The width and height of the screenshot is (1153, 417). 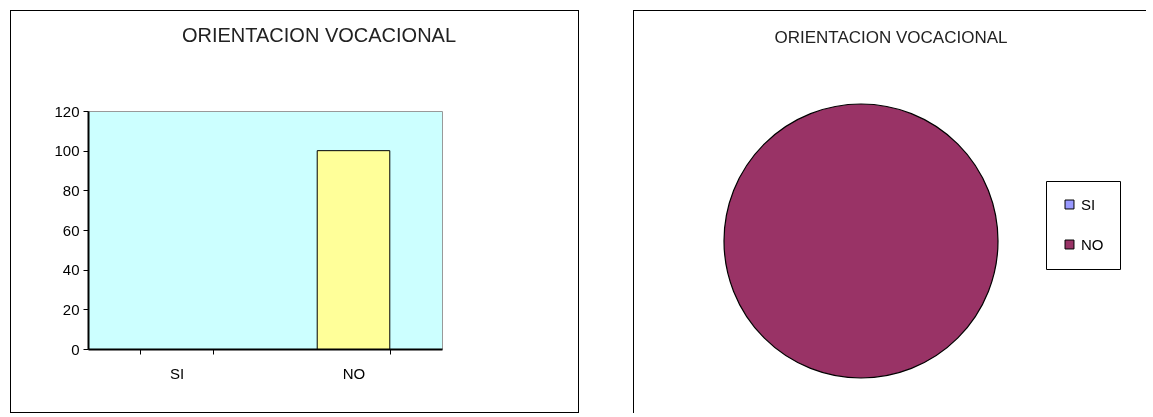 I want to click on y-tick-label: 20, so click(x=71, y=309).